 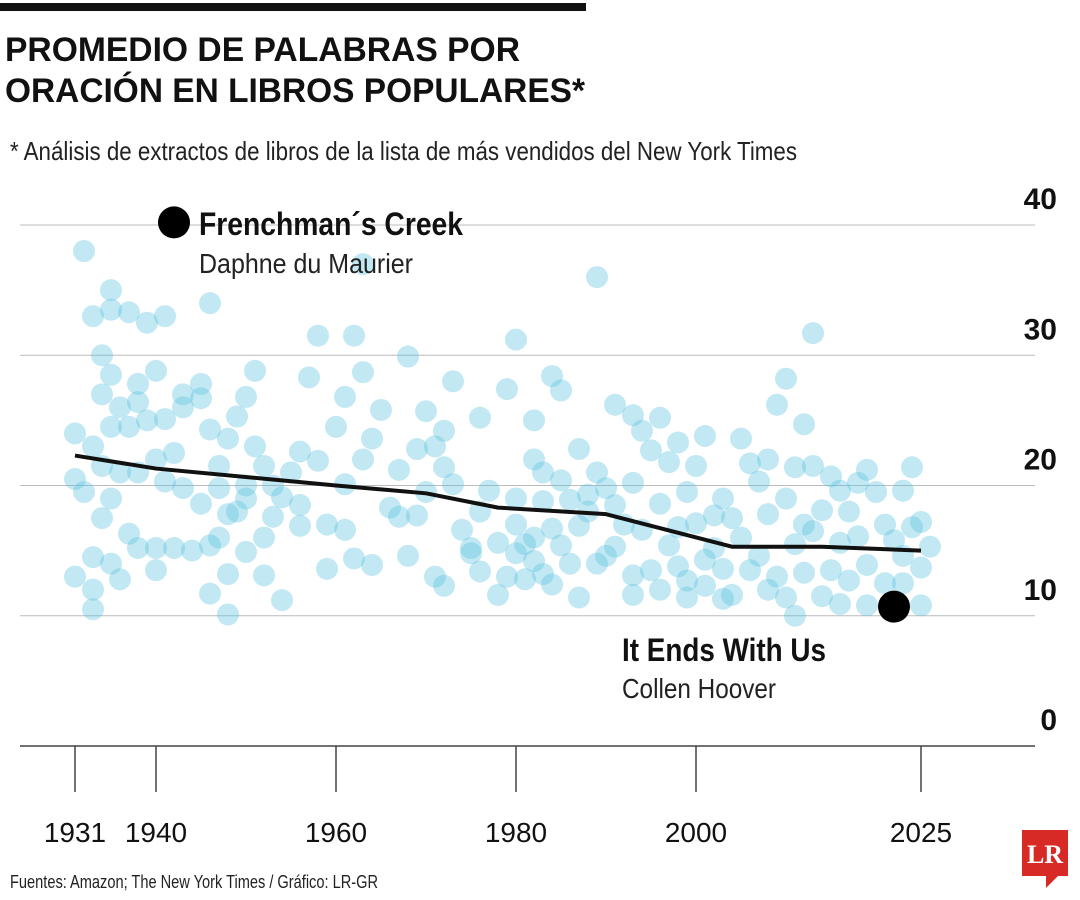 What do you see at coordinates (1045, 853) in the screenshot?
I see `logo-box` at bounding box center [1045, 853].